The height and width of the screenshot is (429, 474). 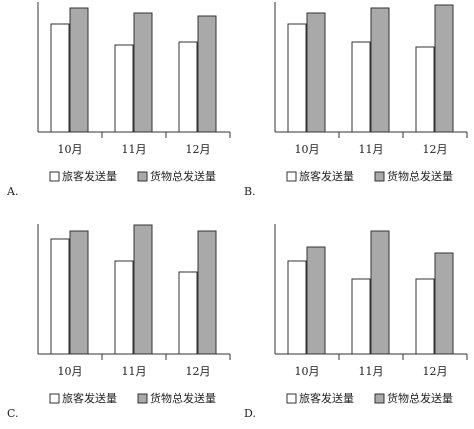 What do you see at coordinates (250, 413) in the screenshot?
I see `panel-label: D.` at bounding box center [250, 413].